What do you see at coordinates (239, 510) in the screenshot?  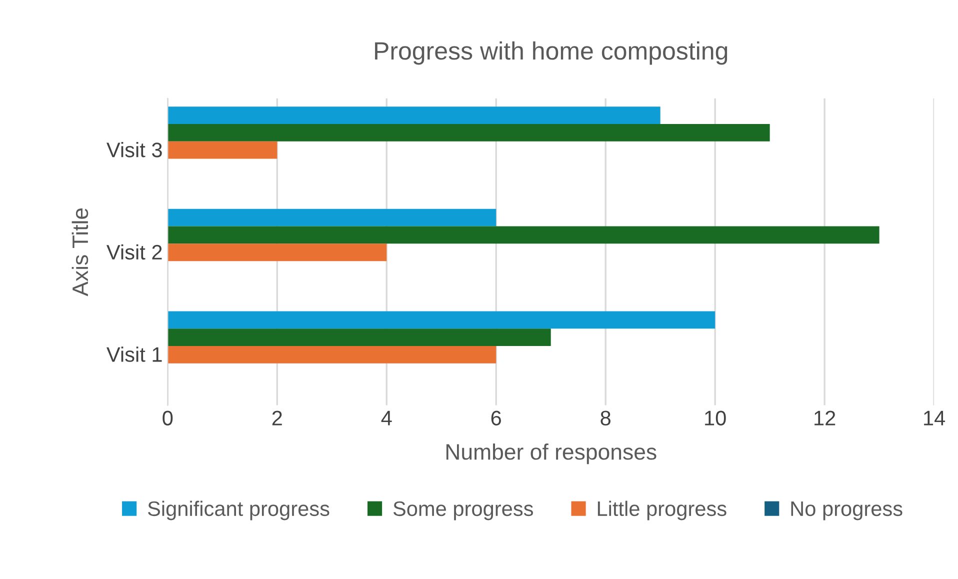 I see `legend-label: Significant progress` at bounding box center [239, 510].